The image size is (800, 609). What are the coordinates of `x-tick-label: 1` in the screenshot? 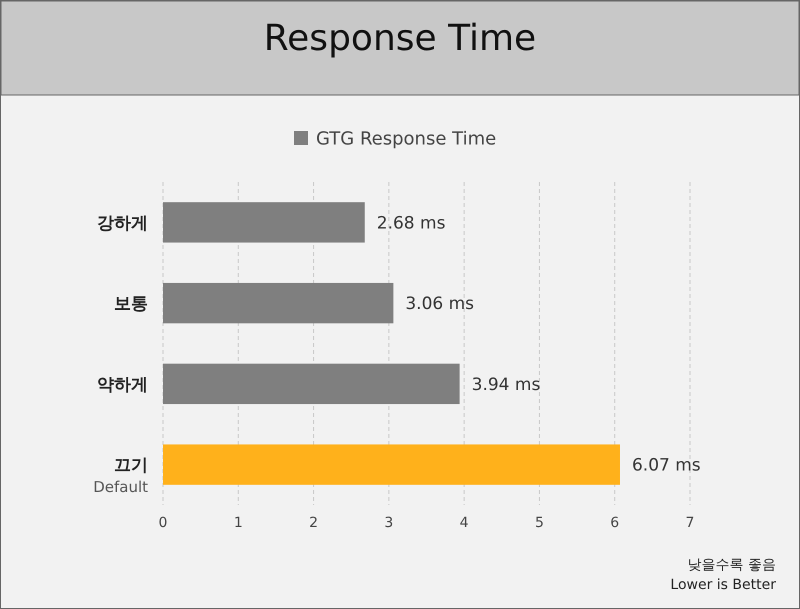 It's located at (238, 522).